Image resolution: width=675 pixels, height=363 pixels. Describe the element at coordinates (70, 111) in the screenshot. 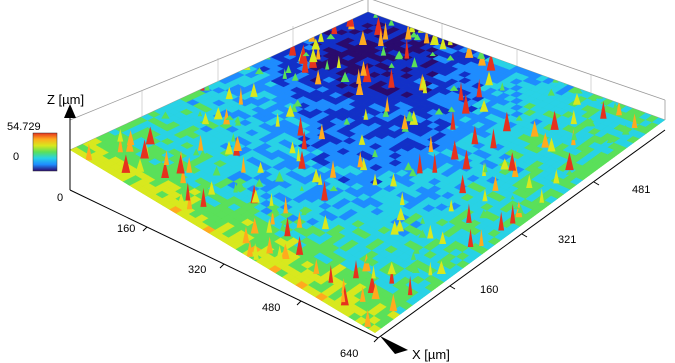

I see `z-axis-arrow` at that location.